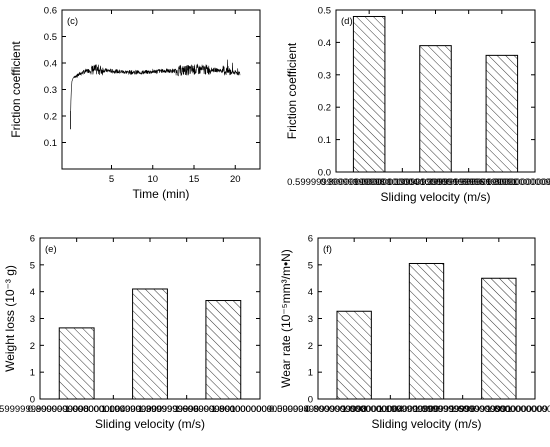 This screenshot has width=550, height=447. Describe the element at coordinates (235, 179) in the screenshot. I see `x-tick-label: 20` at that location.